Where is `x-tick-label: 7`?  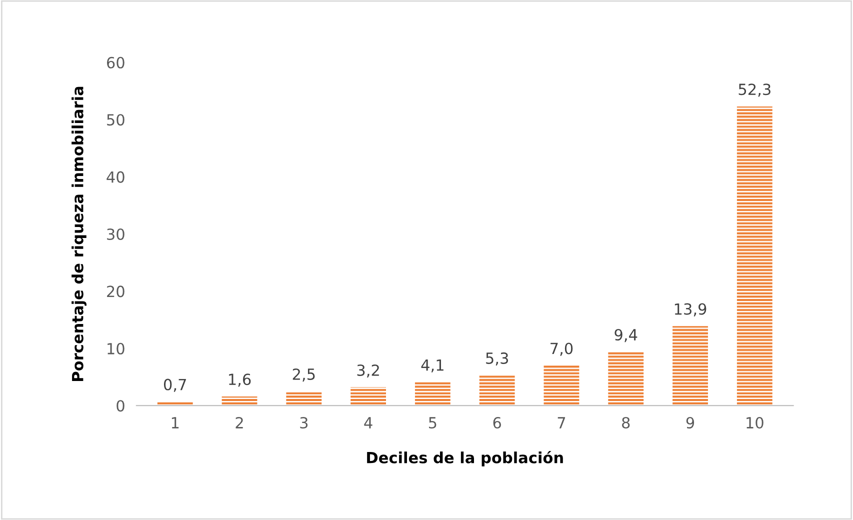
x-tick-label: 7 is located at coordinates (562, 422).